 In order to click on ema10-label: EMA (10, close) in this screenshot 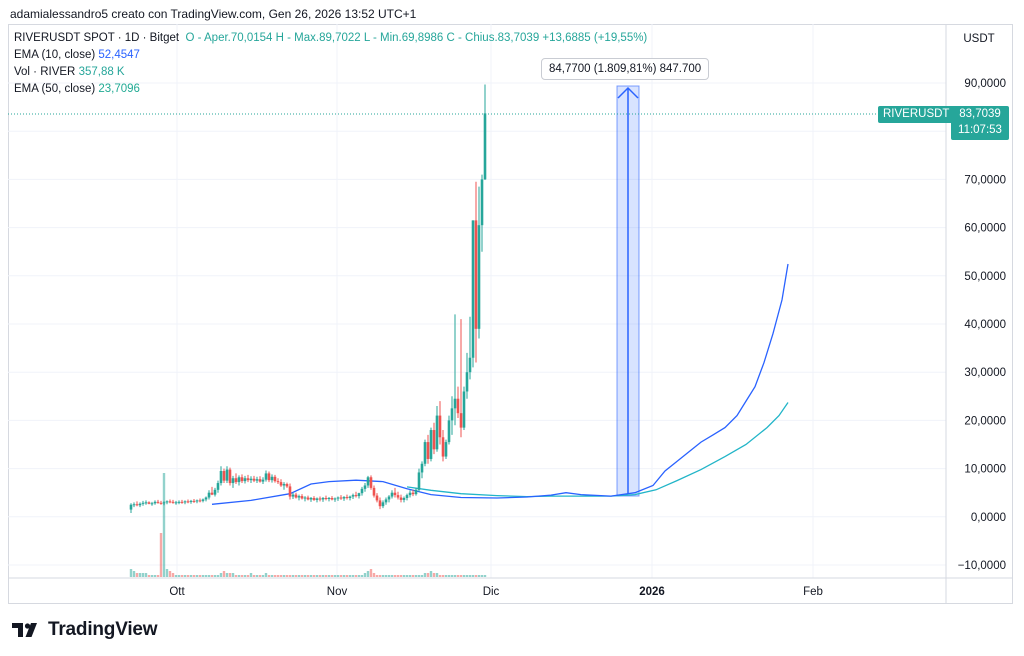, I will do `click(55, 55)`.